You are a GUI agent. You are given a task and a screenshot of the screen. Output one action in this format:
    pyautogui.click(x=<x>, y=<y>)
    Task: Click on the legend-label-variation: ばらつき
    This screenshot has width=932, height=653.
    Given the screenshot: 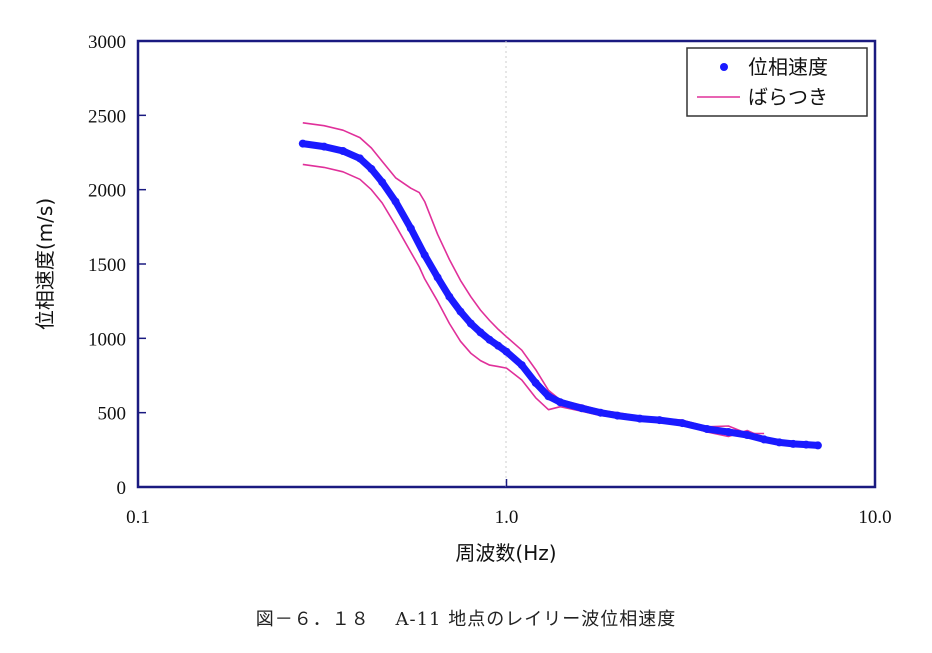 What is the action you would take?
    pyautogui.click(x=788, y=97)
    